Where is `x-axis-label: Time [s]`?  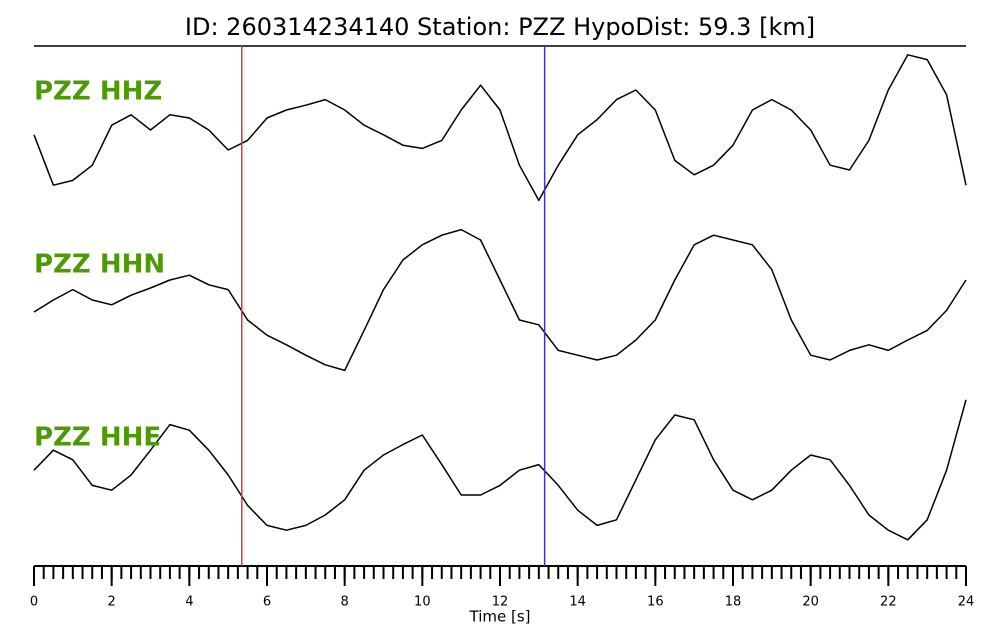
x-axis-label: Time [s] is located at coordinates (500, 617).